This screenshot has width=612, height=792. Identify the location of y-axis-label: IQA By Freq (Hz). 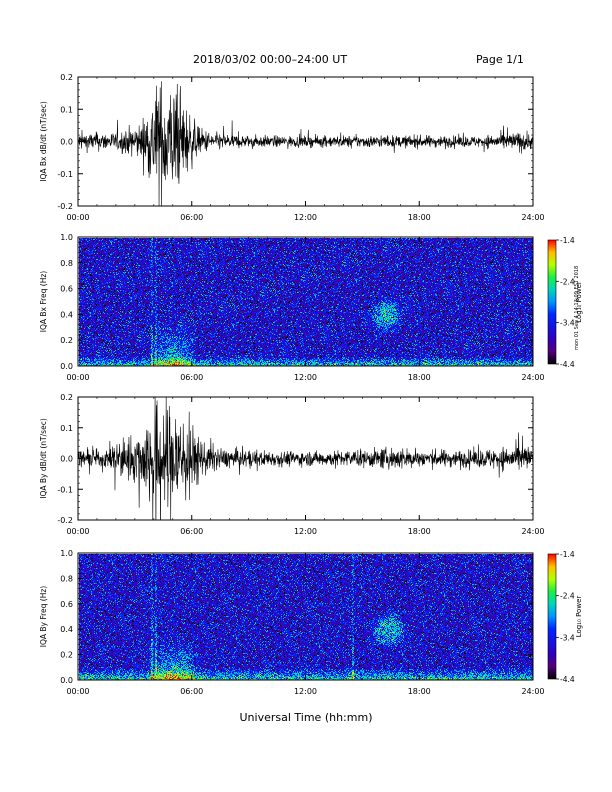
(43, 617).